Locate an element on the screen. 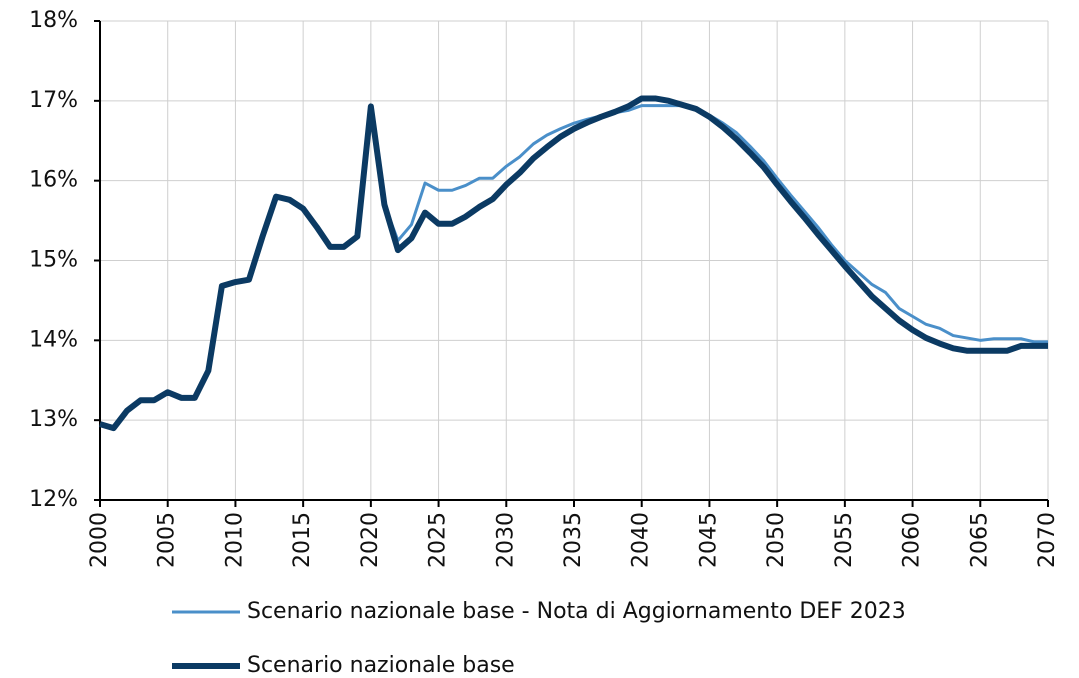 The height and width of the screenshot is (678, 1079). x-tick-label: 2055 is located at coordinates (844, 540).